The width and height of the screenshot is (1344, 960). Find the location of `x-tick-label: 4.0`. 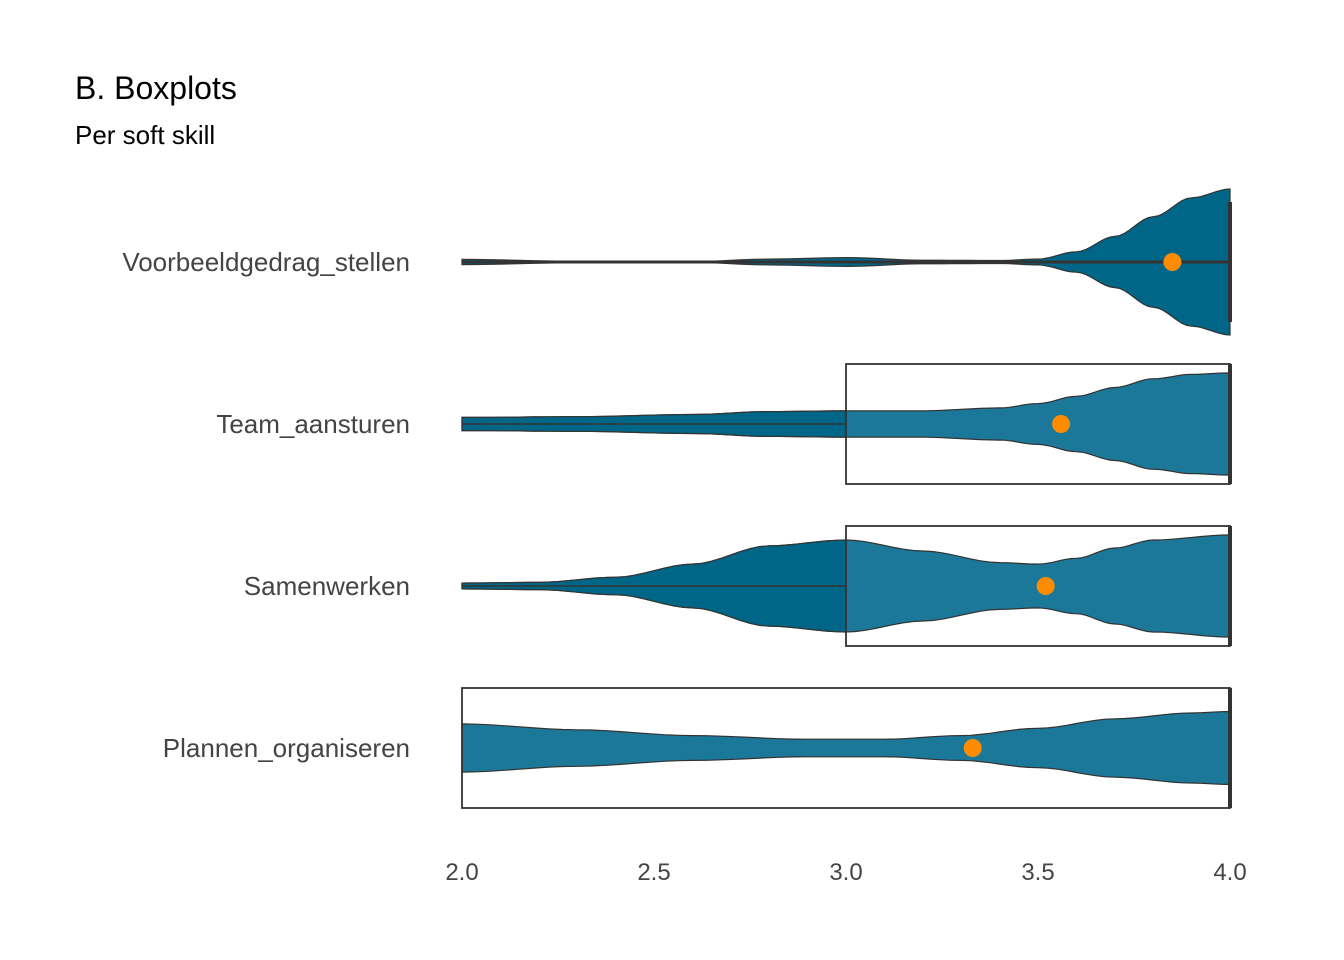

x-tick-label: 4.0 is located at coordinates (1229, 872).